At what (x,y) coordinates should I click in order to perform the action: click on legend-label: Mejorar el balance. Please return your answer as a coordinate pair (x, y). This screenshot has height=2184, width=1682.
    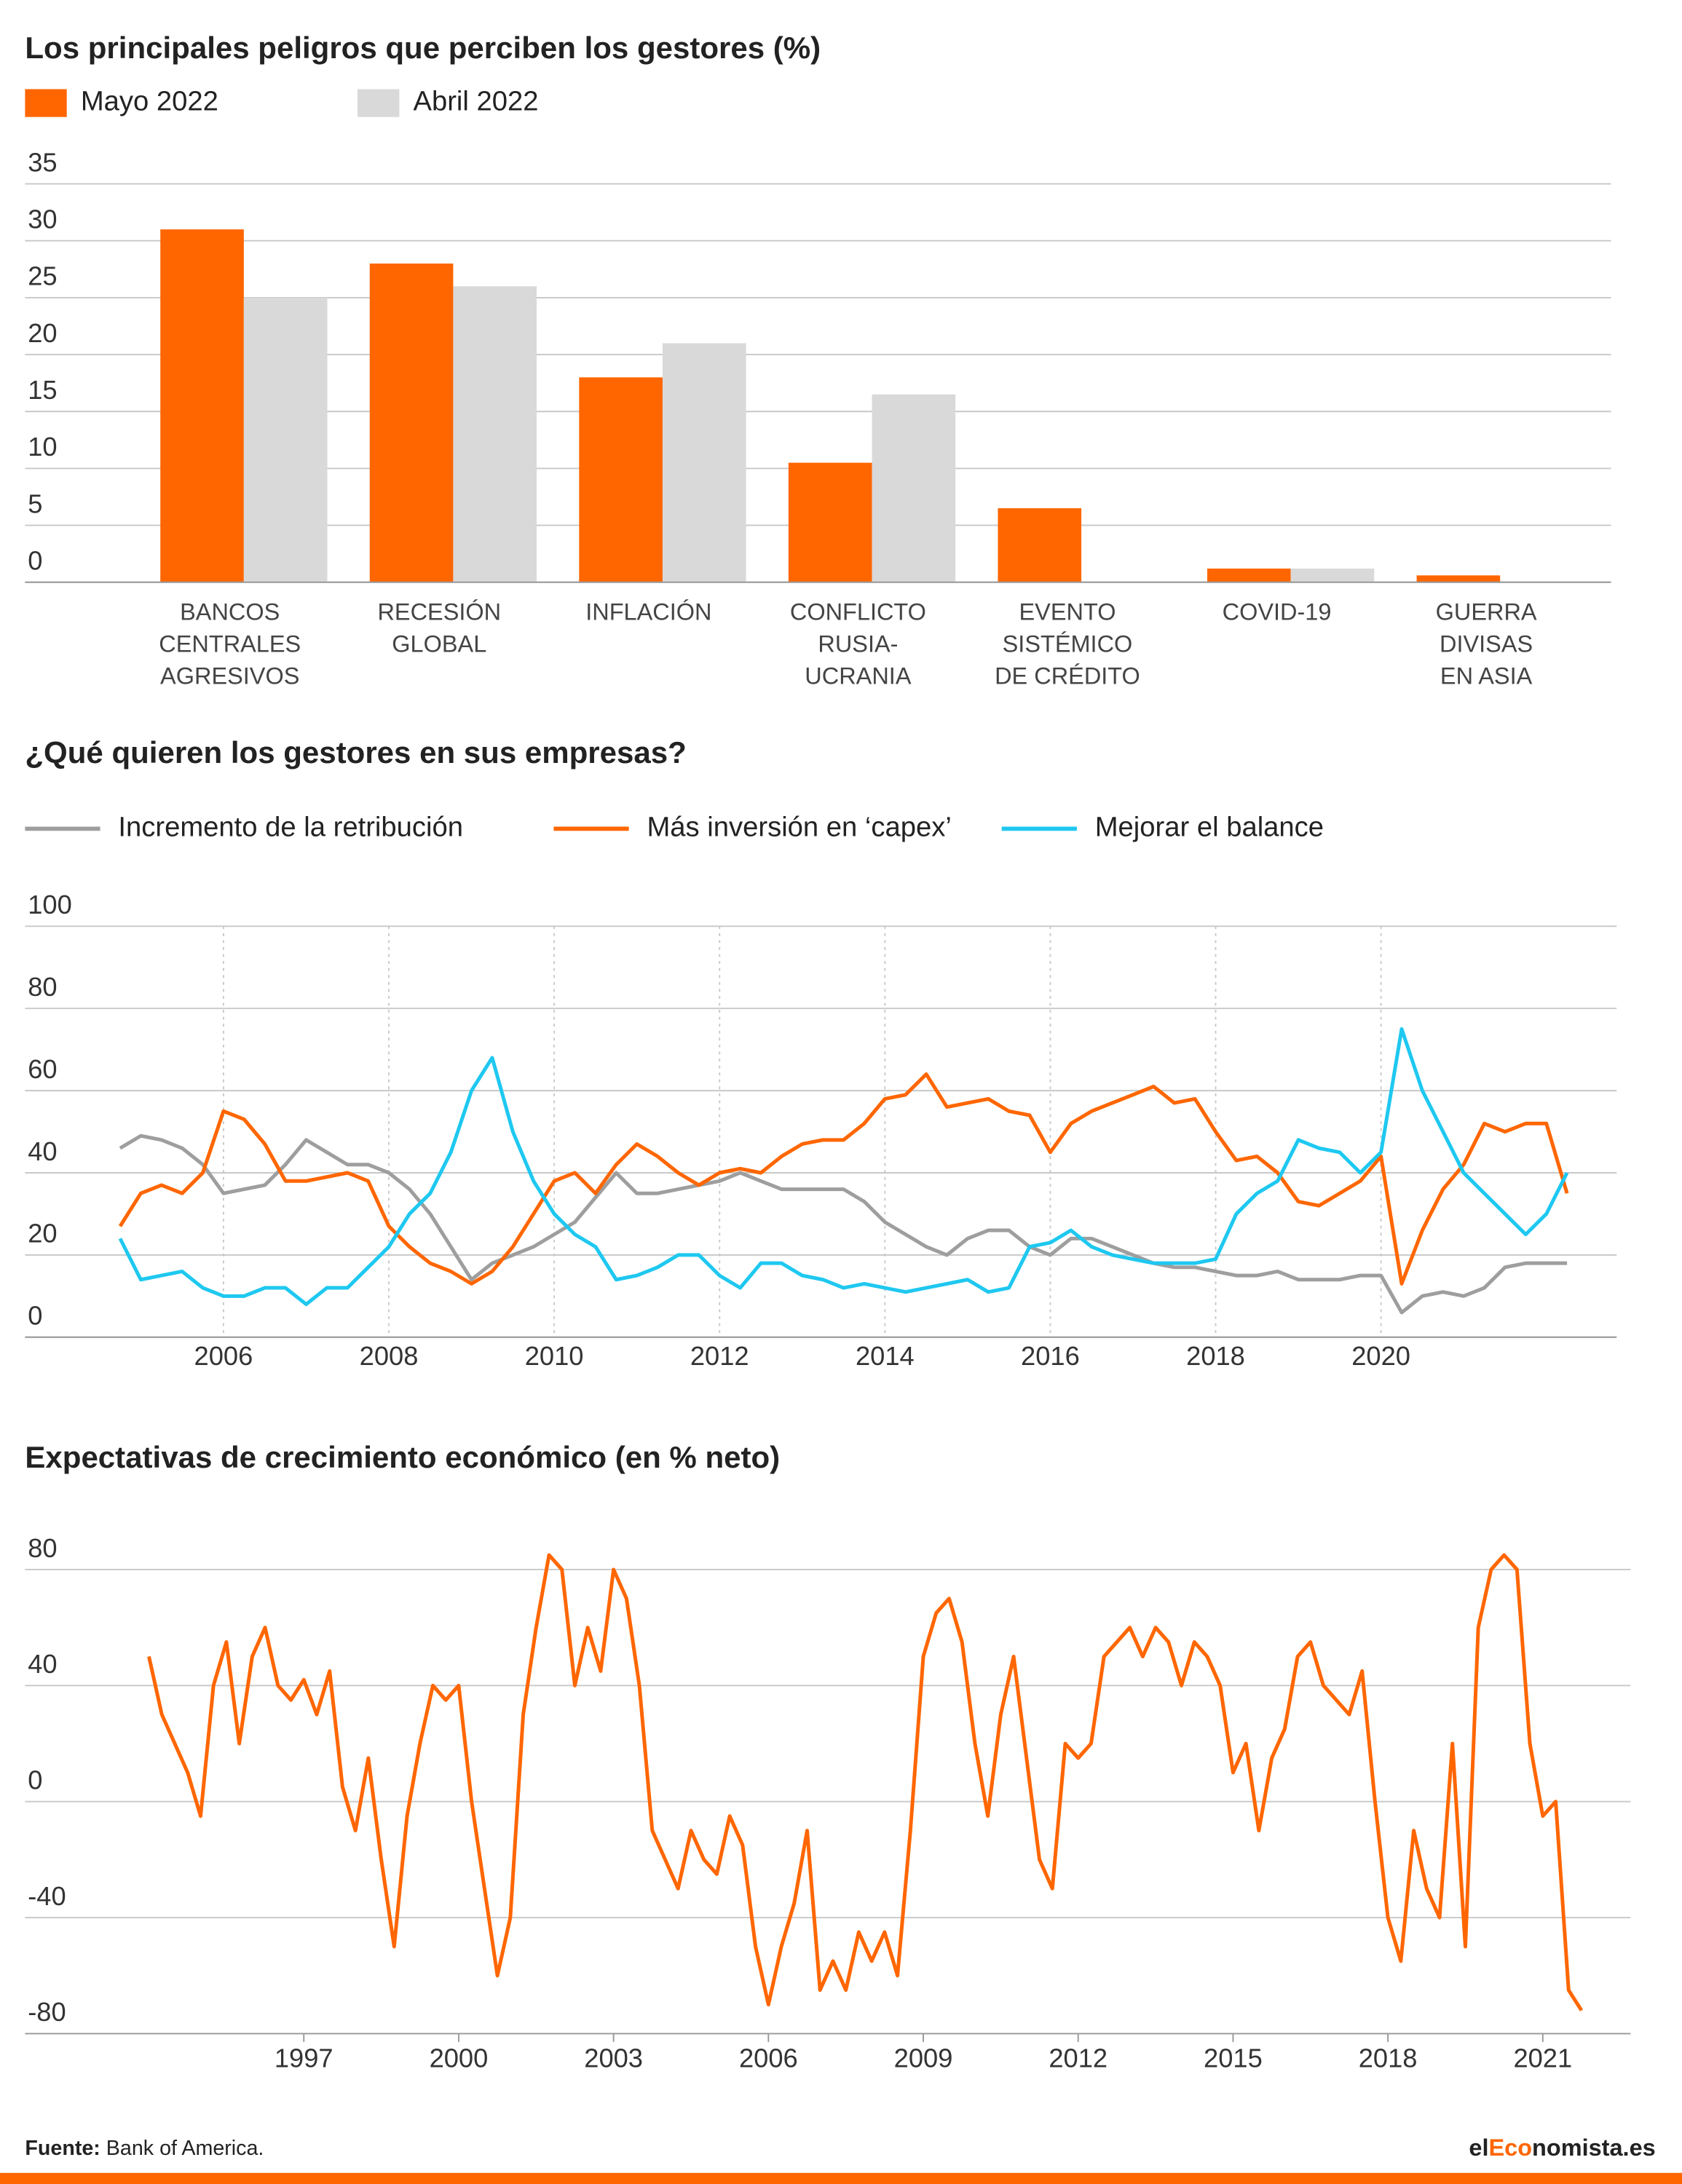
    Looking at the image, I should click on (1209, 826).